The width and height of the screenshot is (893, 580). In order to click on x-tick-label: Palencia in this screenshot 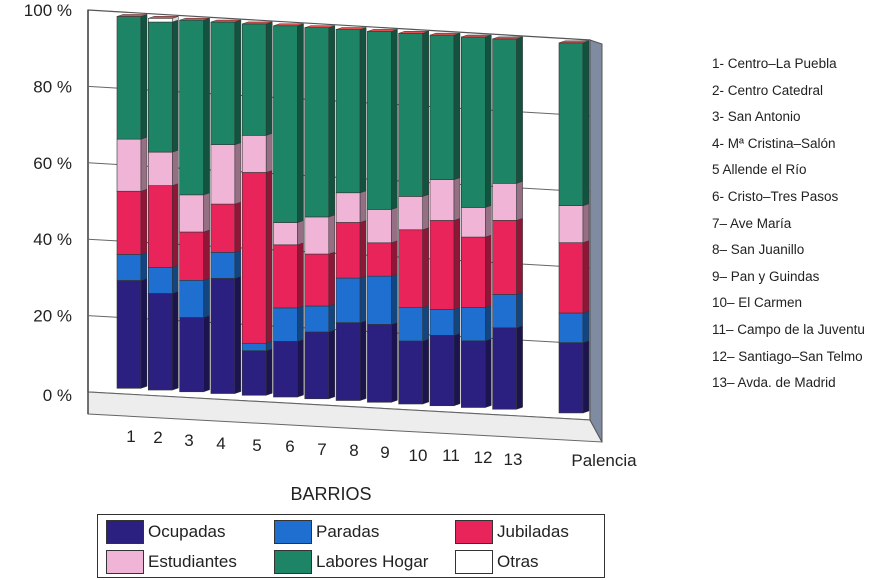, I will do `click(604, 460)`.